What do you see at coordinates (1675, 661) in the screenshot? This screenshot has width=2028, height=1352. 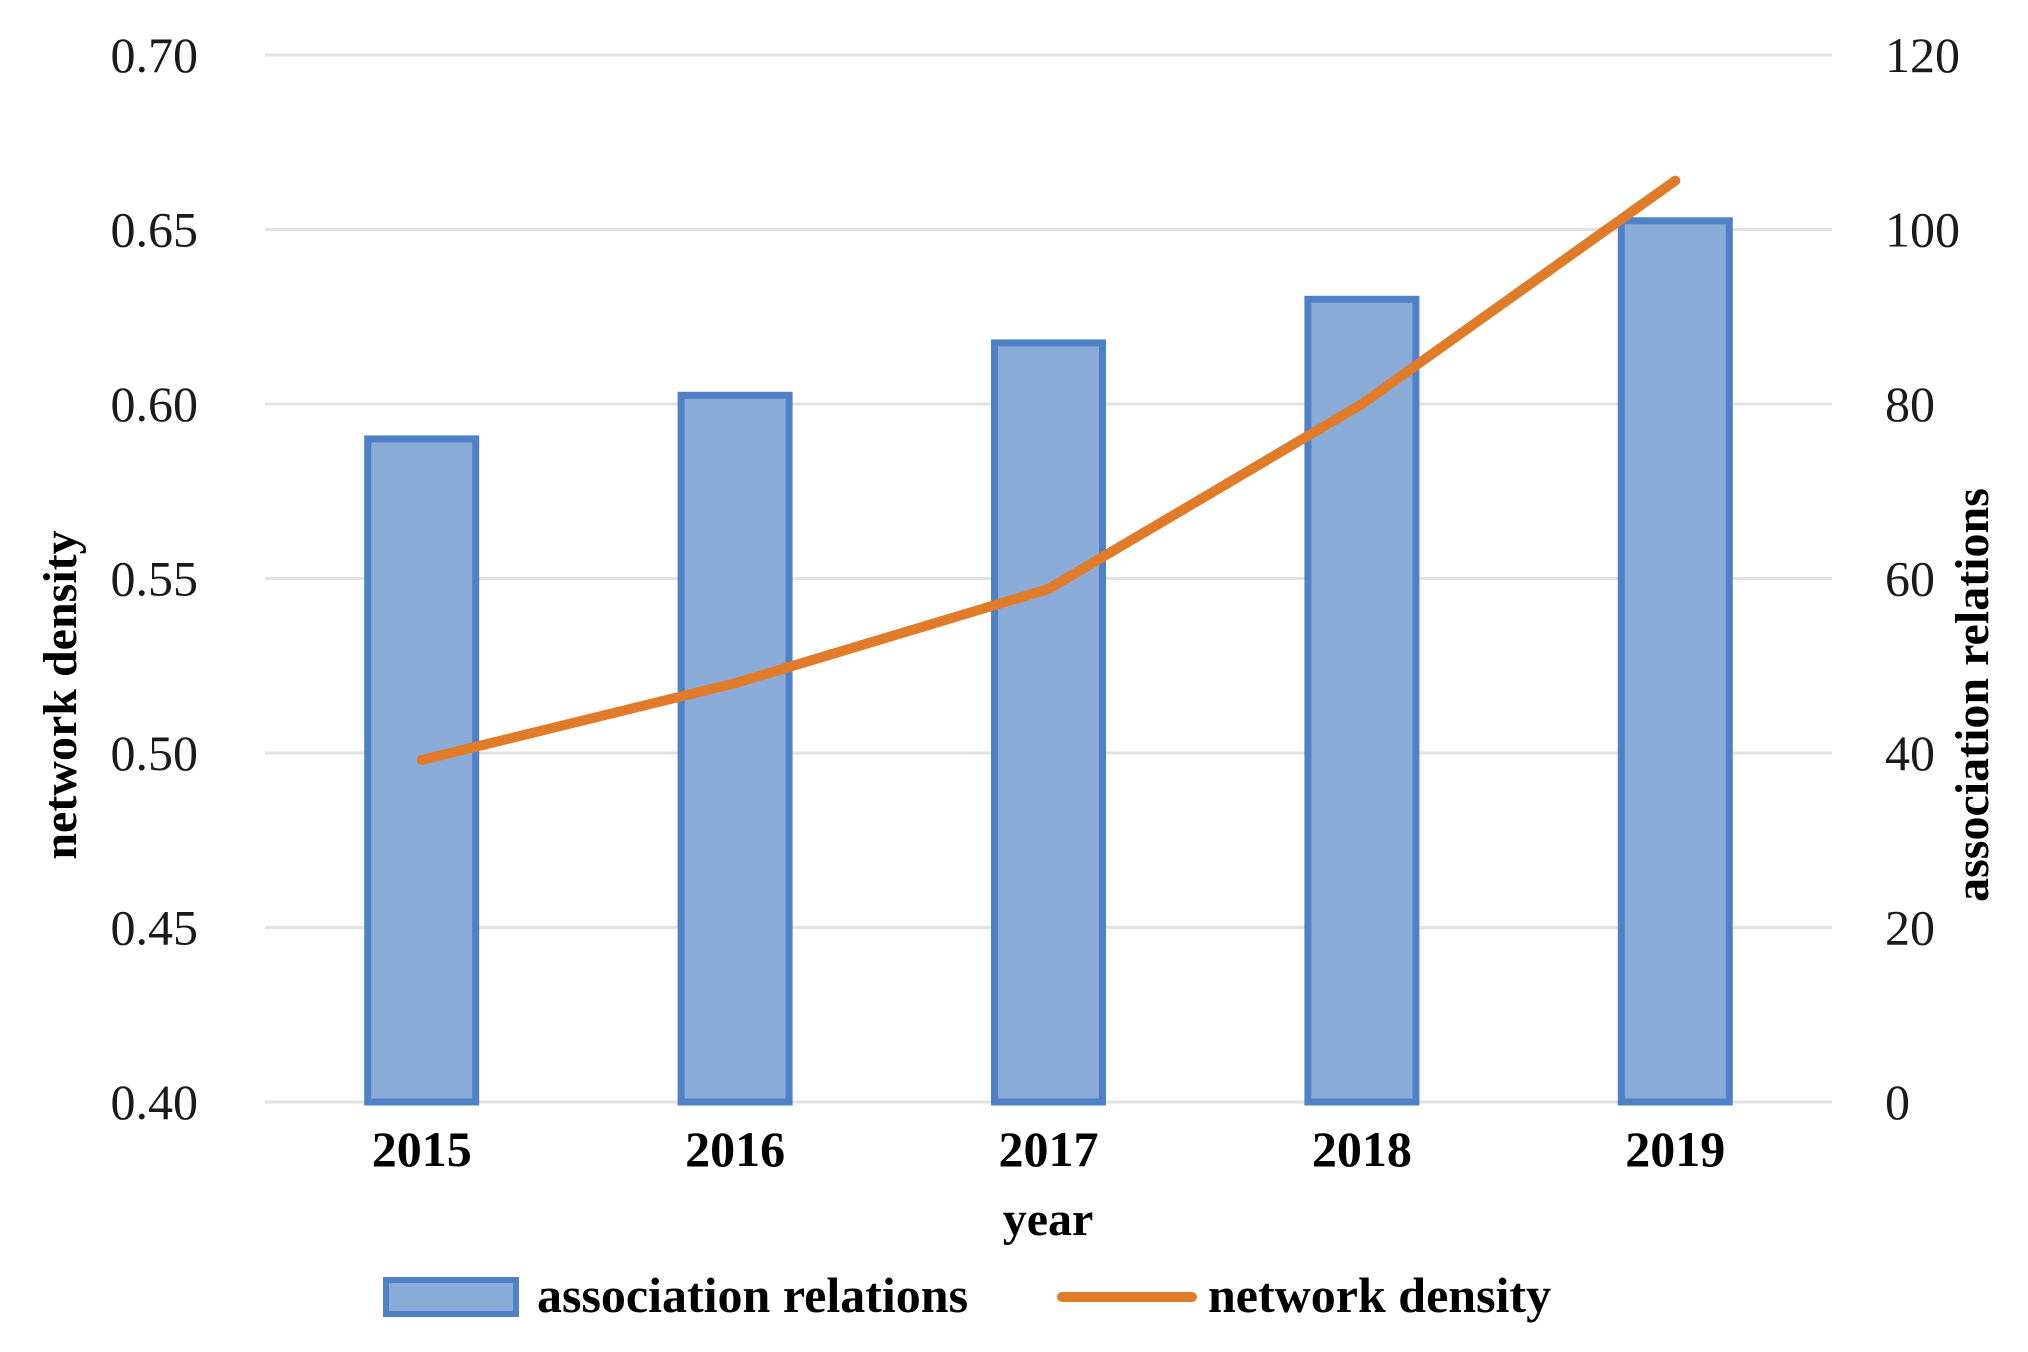 I see `bar-2019` at bounding box center [1675, 661].